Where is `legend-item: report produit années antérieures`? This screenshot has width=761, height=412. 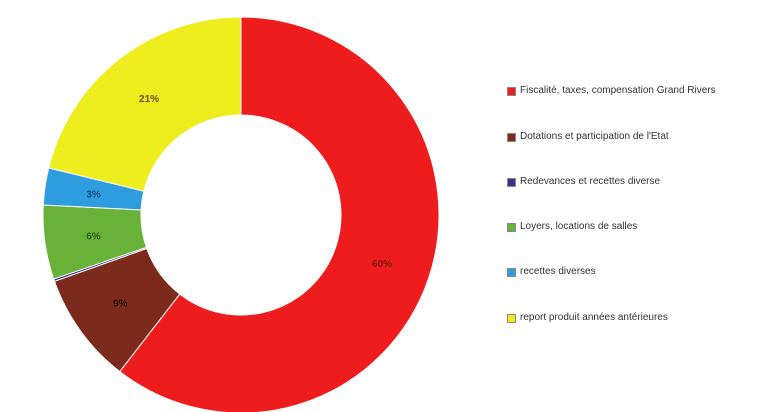
legend-item: report produit années antérieures is located at coordinates (632, 317).